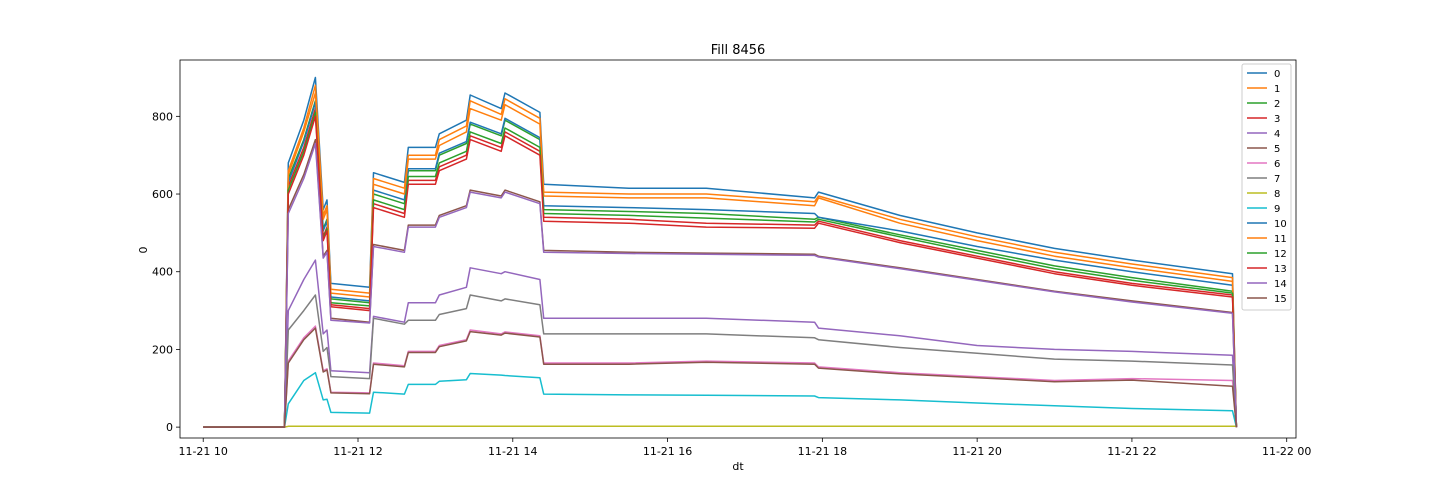 This screenshot has width=1440, height=504. I want to click on x-axis-label: dt, so click(738, 466).